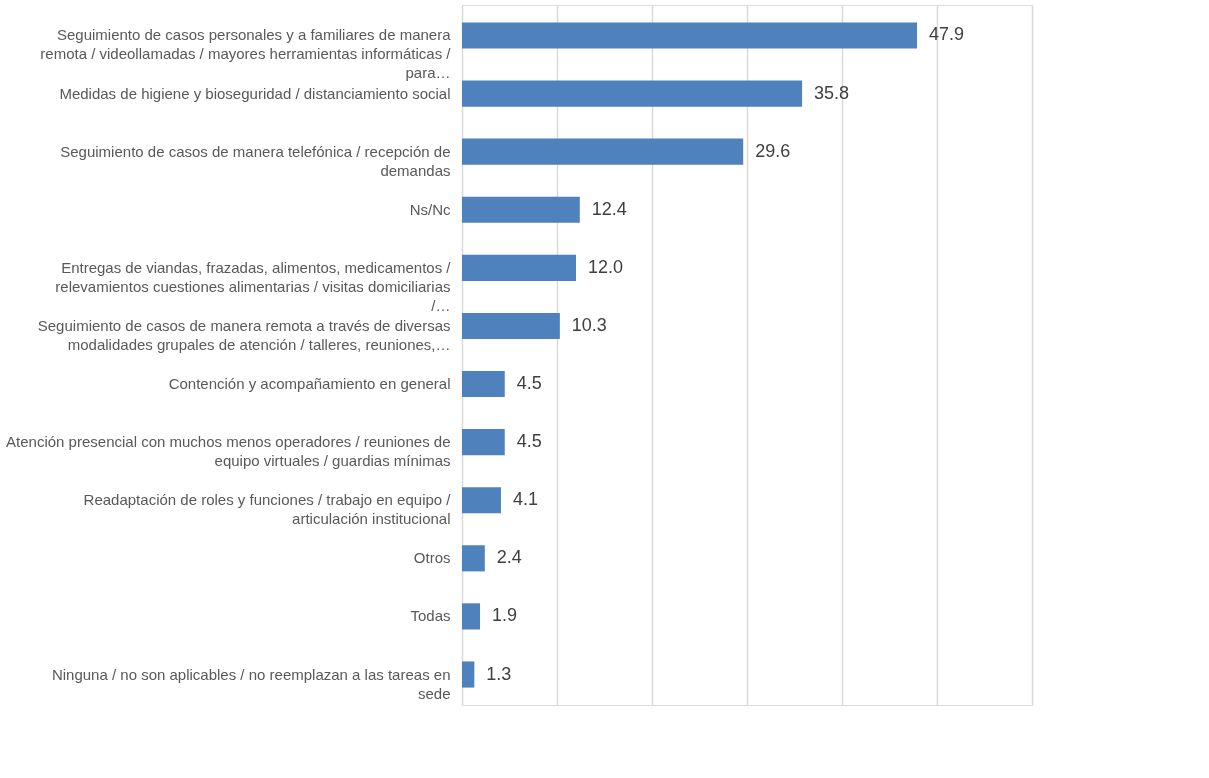 The height and width of the screenshot is (778, 1209). What do you see at coordinates (251, 683) in the screenshot?
I see `y-tick-label: Ninguna / no son aplicables / no reemplazan a las tareas en sede` at bounding box center [251, 683].